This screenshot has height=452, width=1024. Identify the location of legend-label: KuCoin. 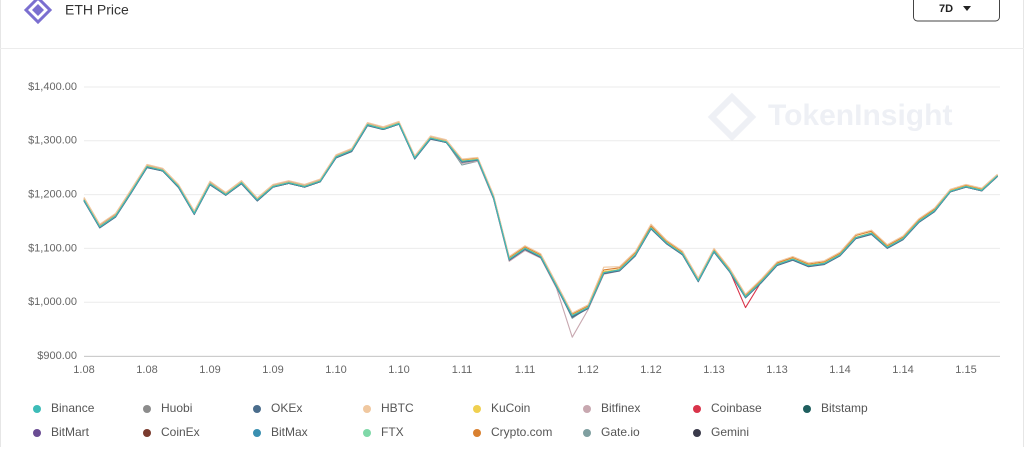
(510, 408).